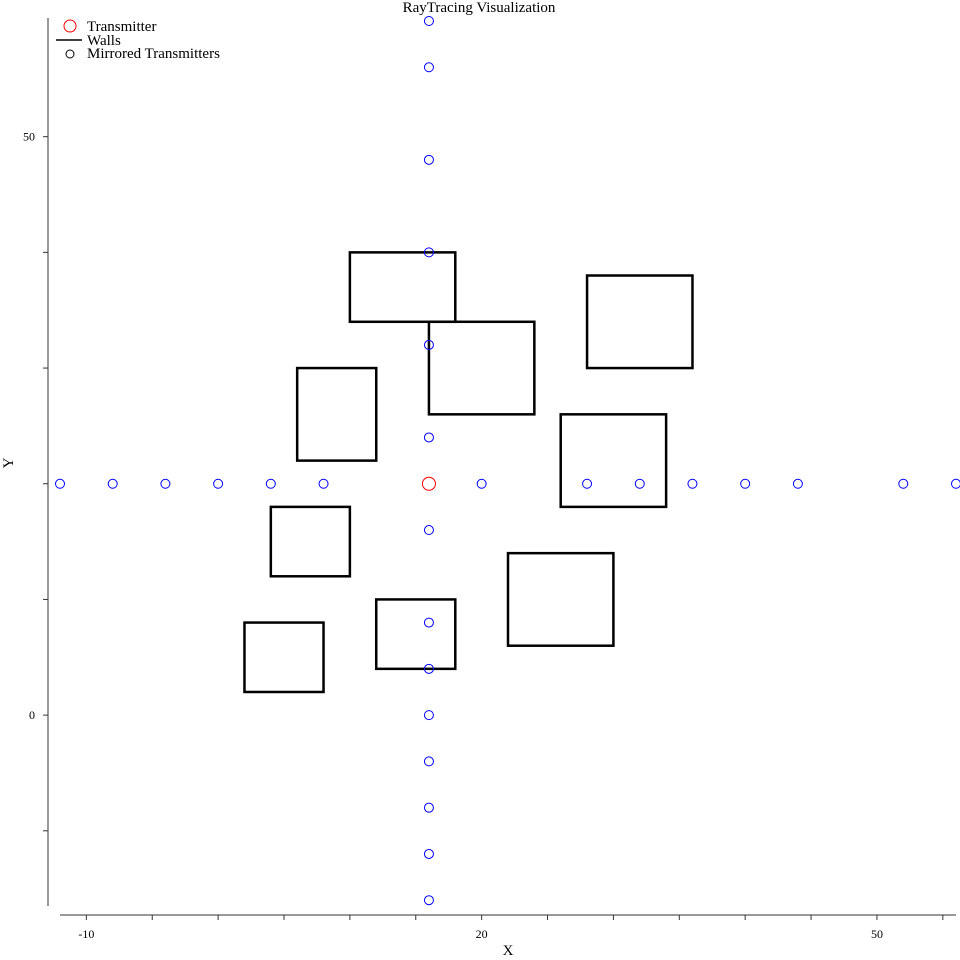 The width and height of the screenshot is (960, 960). What do you see at coordinates (29, 137) in the screenshot?
I see `y-tick-label: 50` at bounding box center [29, 137].